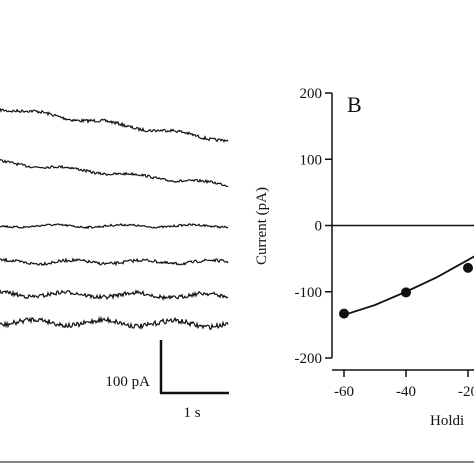  What do you see at coordinates (309, 293) in the screenshot?
I see `y-tick-label: -100` at bounding box center [309, 293].